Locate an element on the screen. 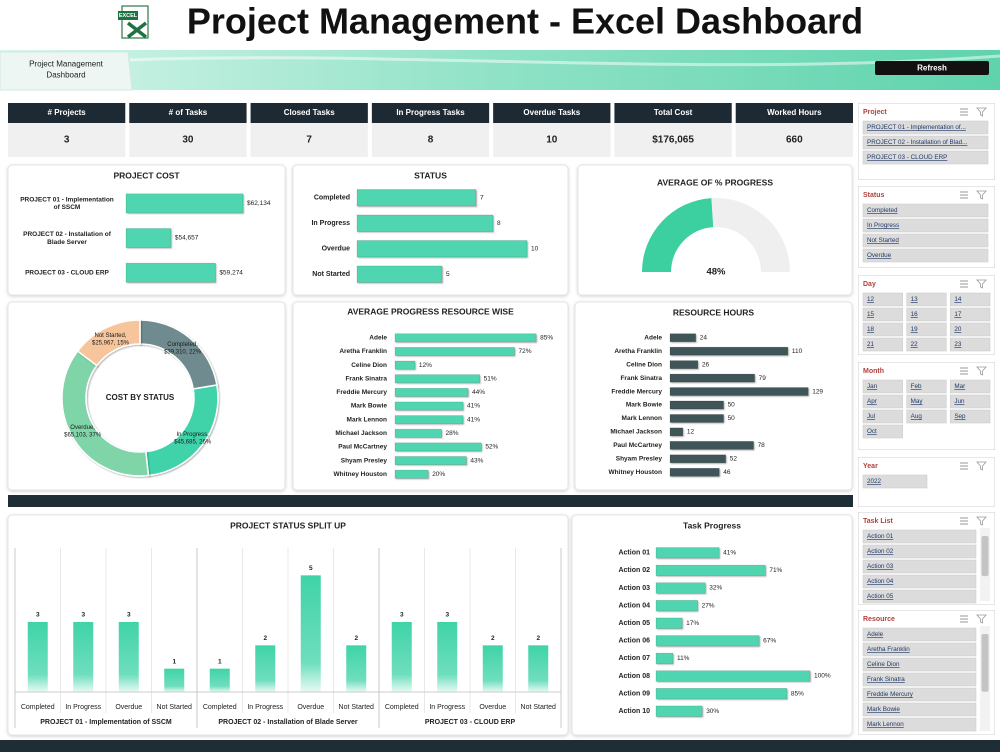 The image size is (1000, 752). slicer-item-label: 20 is located at coordinates (958, 329).